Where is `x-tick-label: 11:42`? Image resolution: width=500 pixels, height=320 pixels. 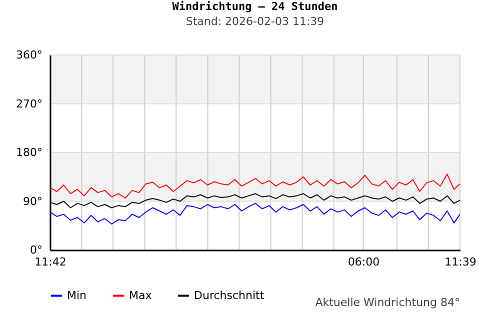 x-tick-label: 11:42 is located at coordinates (50, 262).